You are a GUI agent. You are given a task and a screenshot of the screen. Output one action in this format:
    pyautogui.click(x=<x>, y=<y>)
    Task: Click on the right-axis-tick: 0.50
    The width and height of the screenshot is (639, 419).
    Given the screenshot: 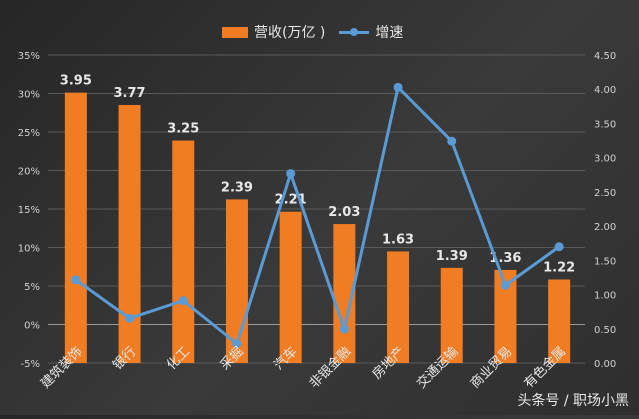 What is the action you would take?
    pyautogui.click(x=605, y=330)
    